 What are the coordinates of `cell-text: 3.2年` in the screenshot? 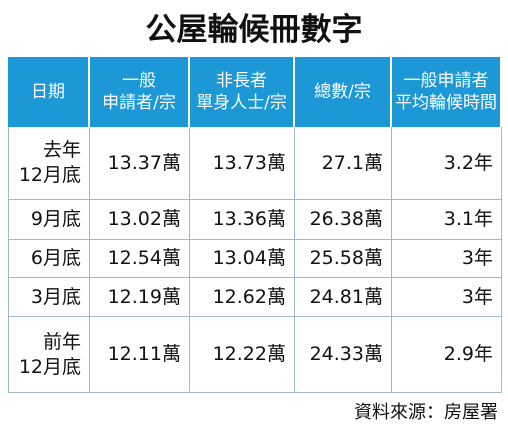 It's located at (468, 162).